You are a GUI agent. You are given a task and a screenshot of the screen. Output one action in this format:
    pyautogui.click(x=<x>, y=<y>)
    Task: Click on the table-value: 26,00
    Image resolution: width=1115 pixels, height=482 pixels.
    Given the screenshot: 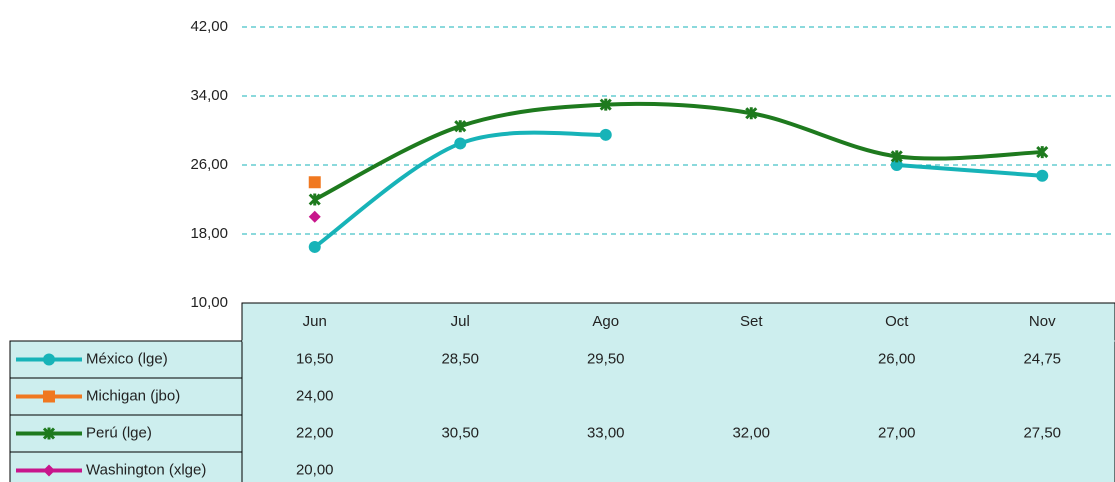 What is the action you would take?
    pyautogui.click(x=897, y=358)
    